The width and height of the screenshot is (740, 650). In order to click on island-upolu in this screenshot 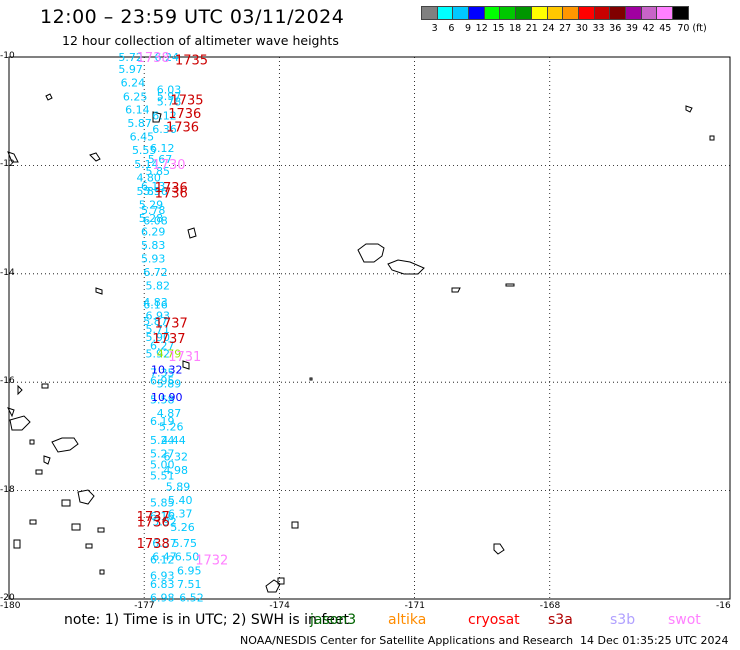, I will do `click(406, 267)`.